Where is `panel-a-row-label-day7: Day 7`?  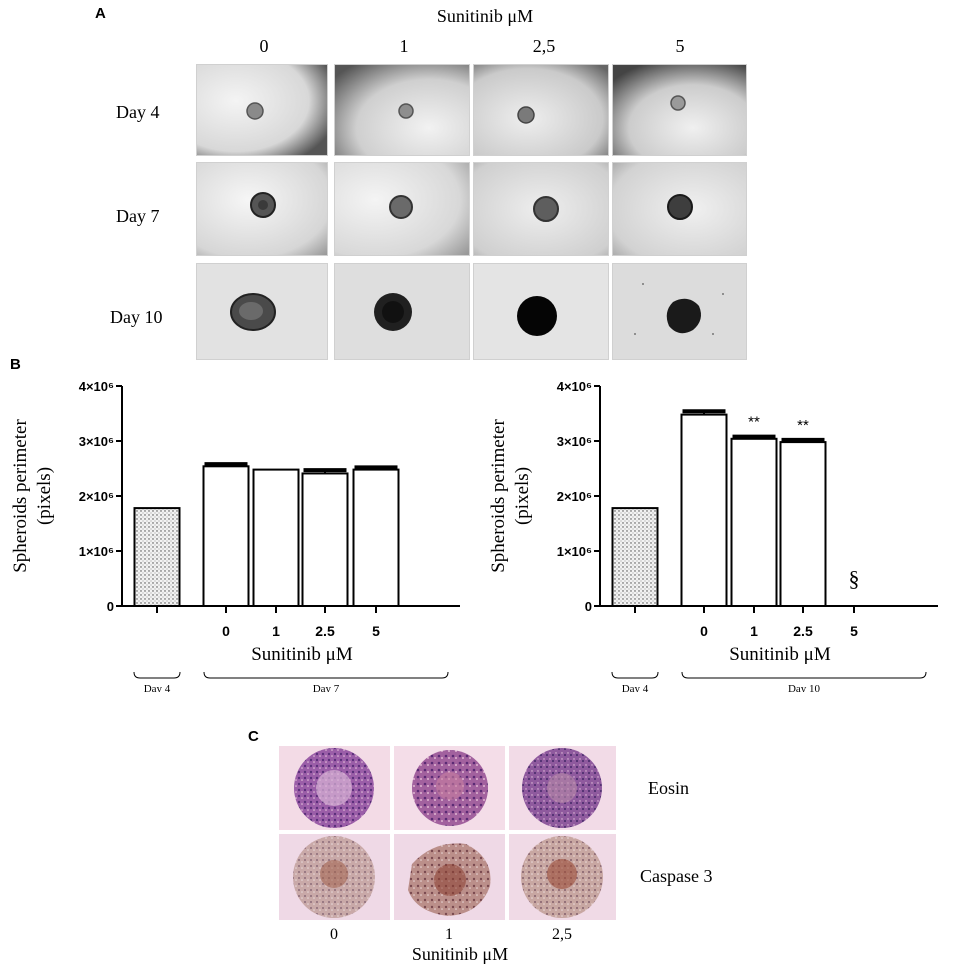
panel-a-row-label-day7: Day 7 is located at coordinates (138, 216).